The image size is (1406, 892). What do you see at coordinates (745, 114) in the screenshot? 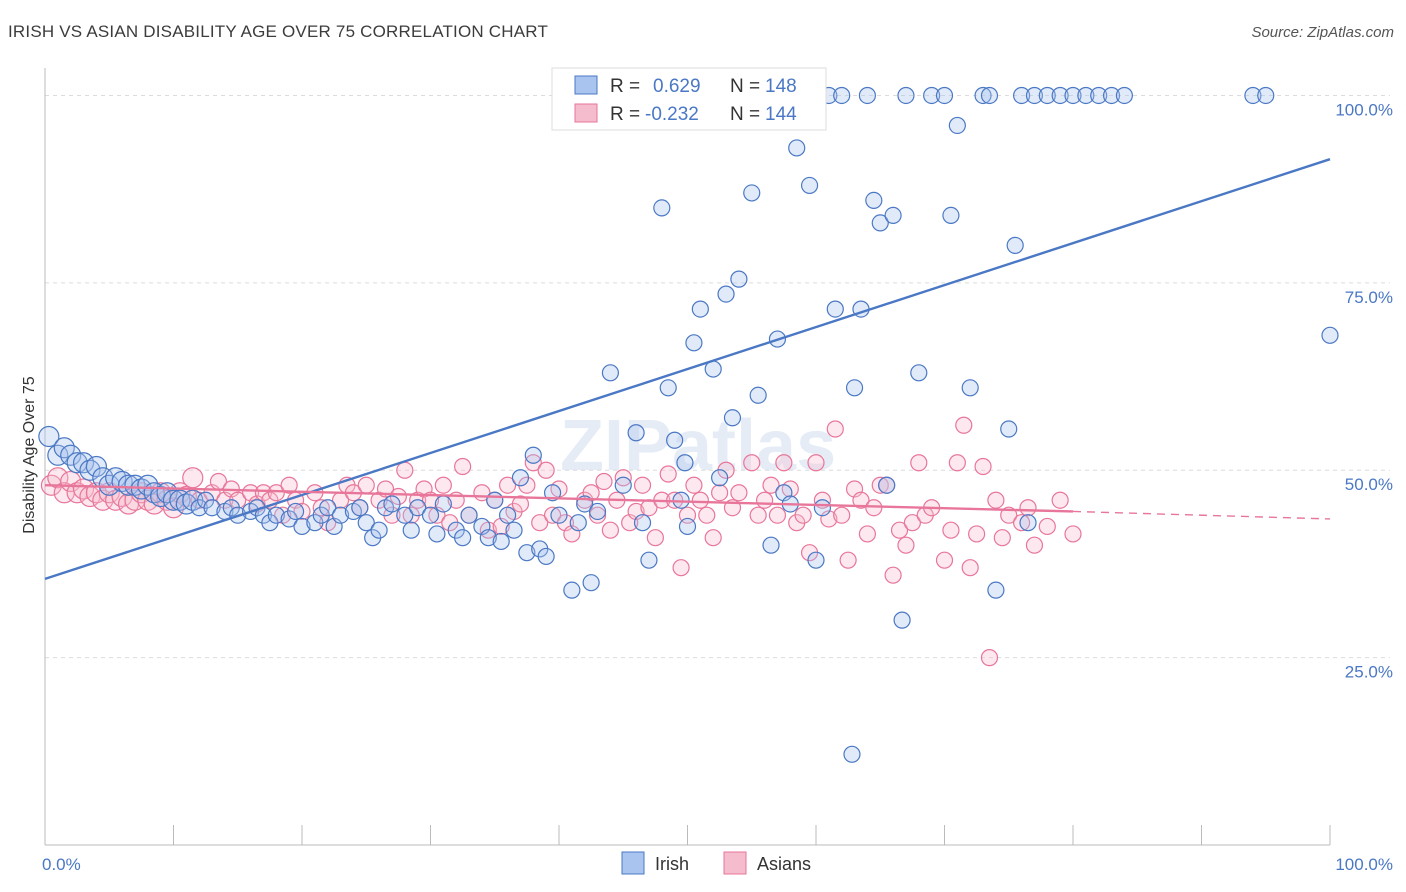
I see `asians-n-label: N =` at bounding box center [745, 114].